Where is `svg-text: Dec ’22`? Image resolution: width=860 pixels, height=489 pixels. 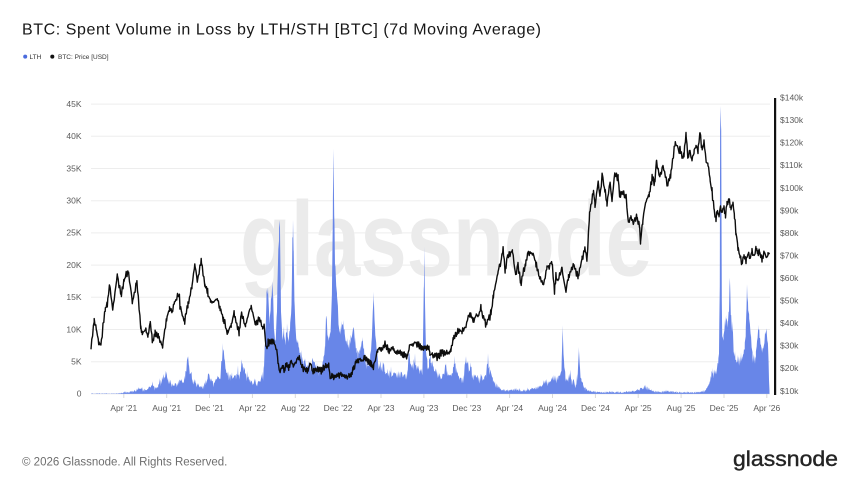 svg-text: Dec ’22 is located at coordinates (338, 408).